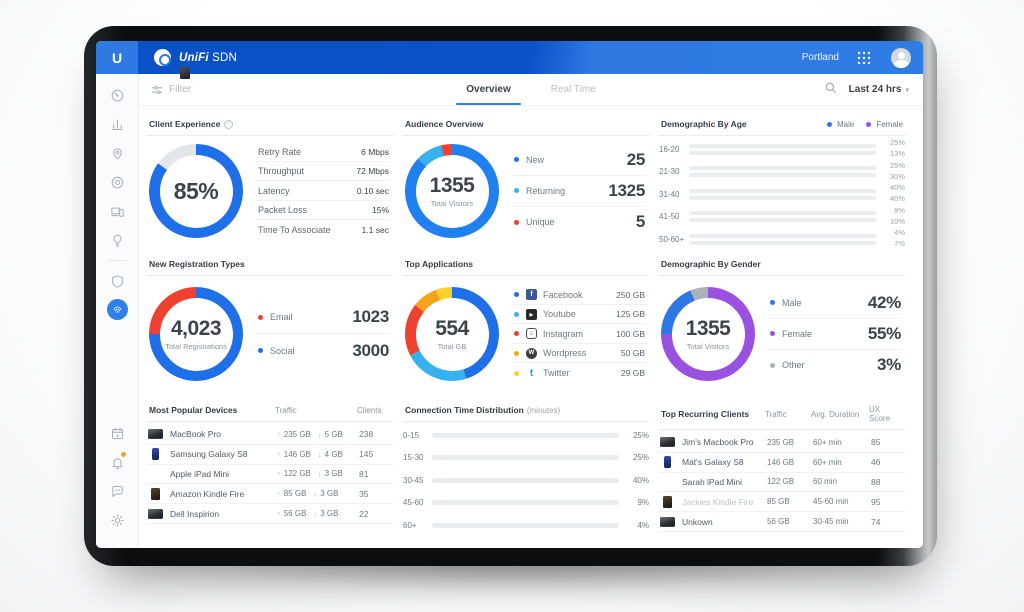  I want to click on registrations-legend: Email 1023 Social 3000, so click(323, 334).